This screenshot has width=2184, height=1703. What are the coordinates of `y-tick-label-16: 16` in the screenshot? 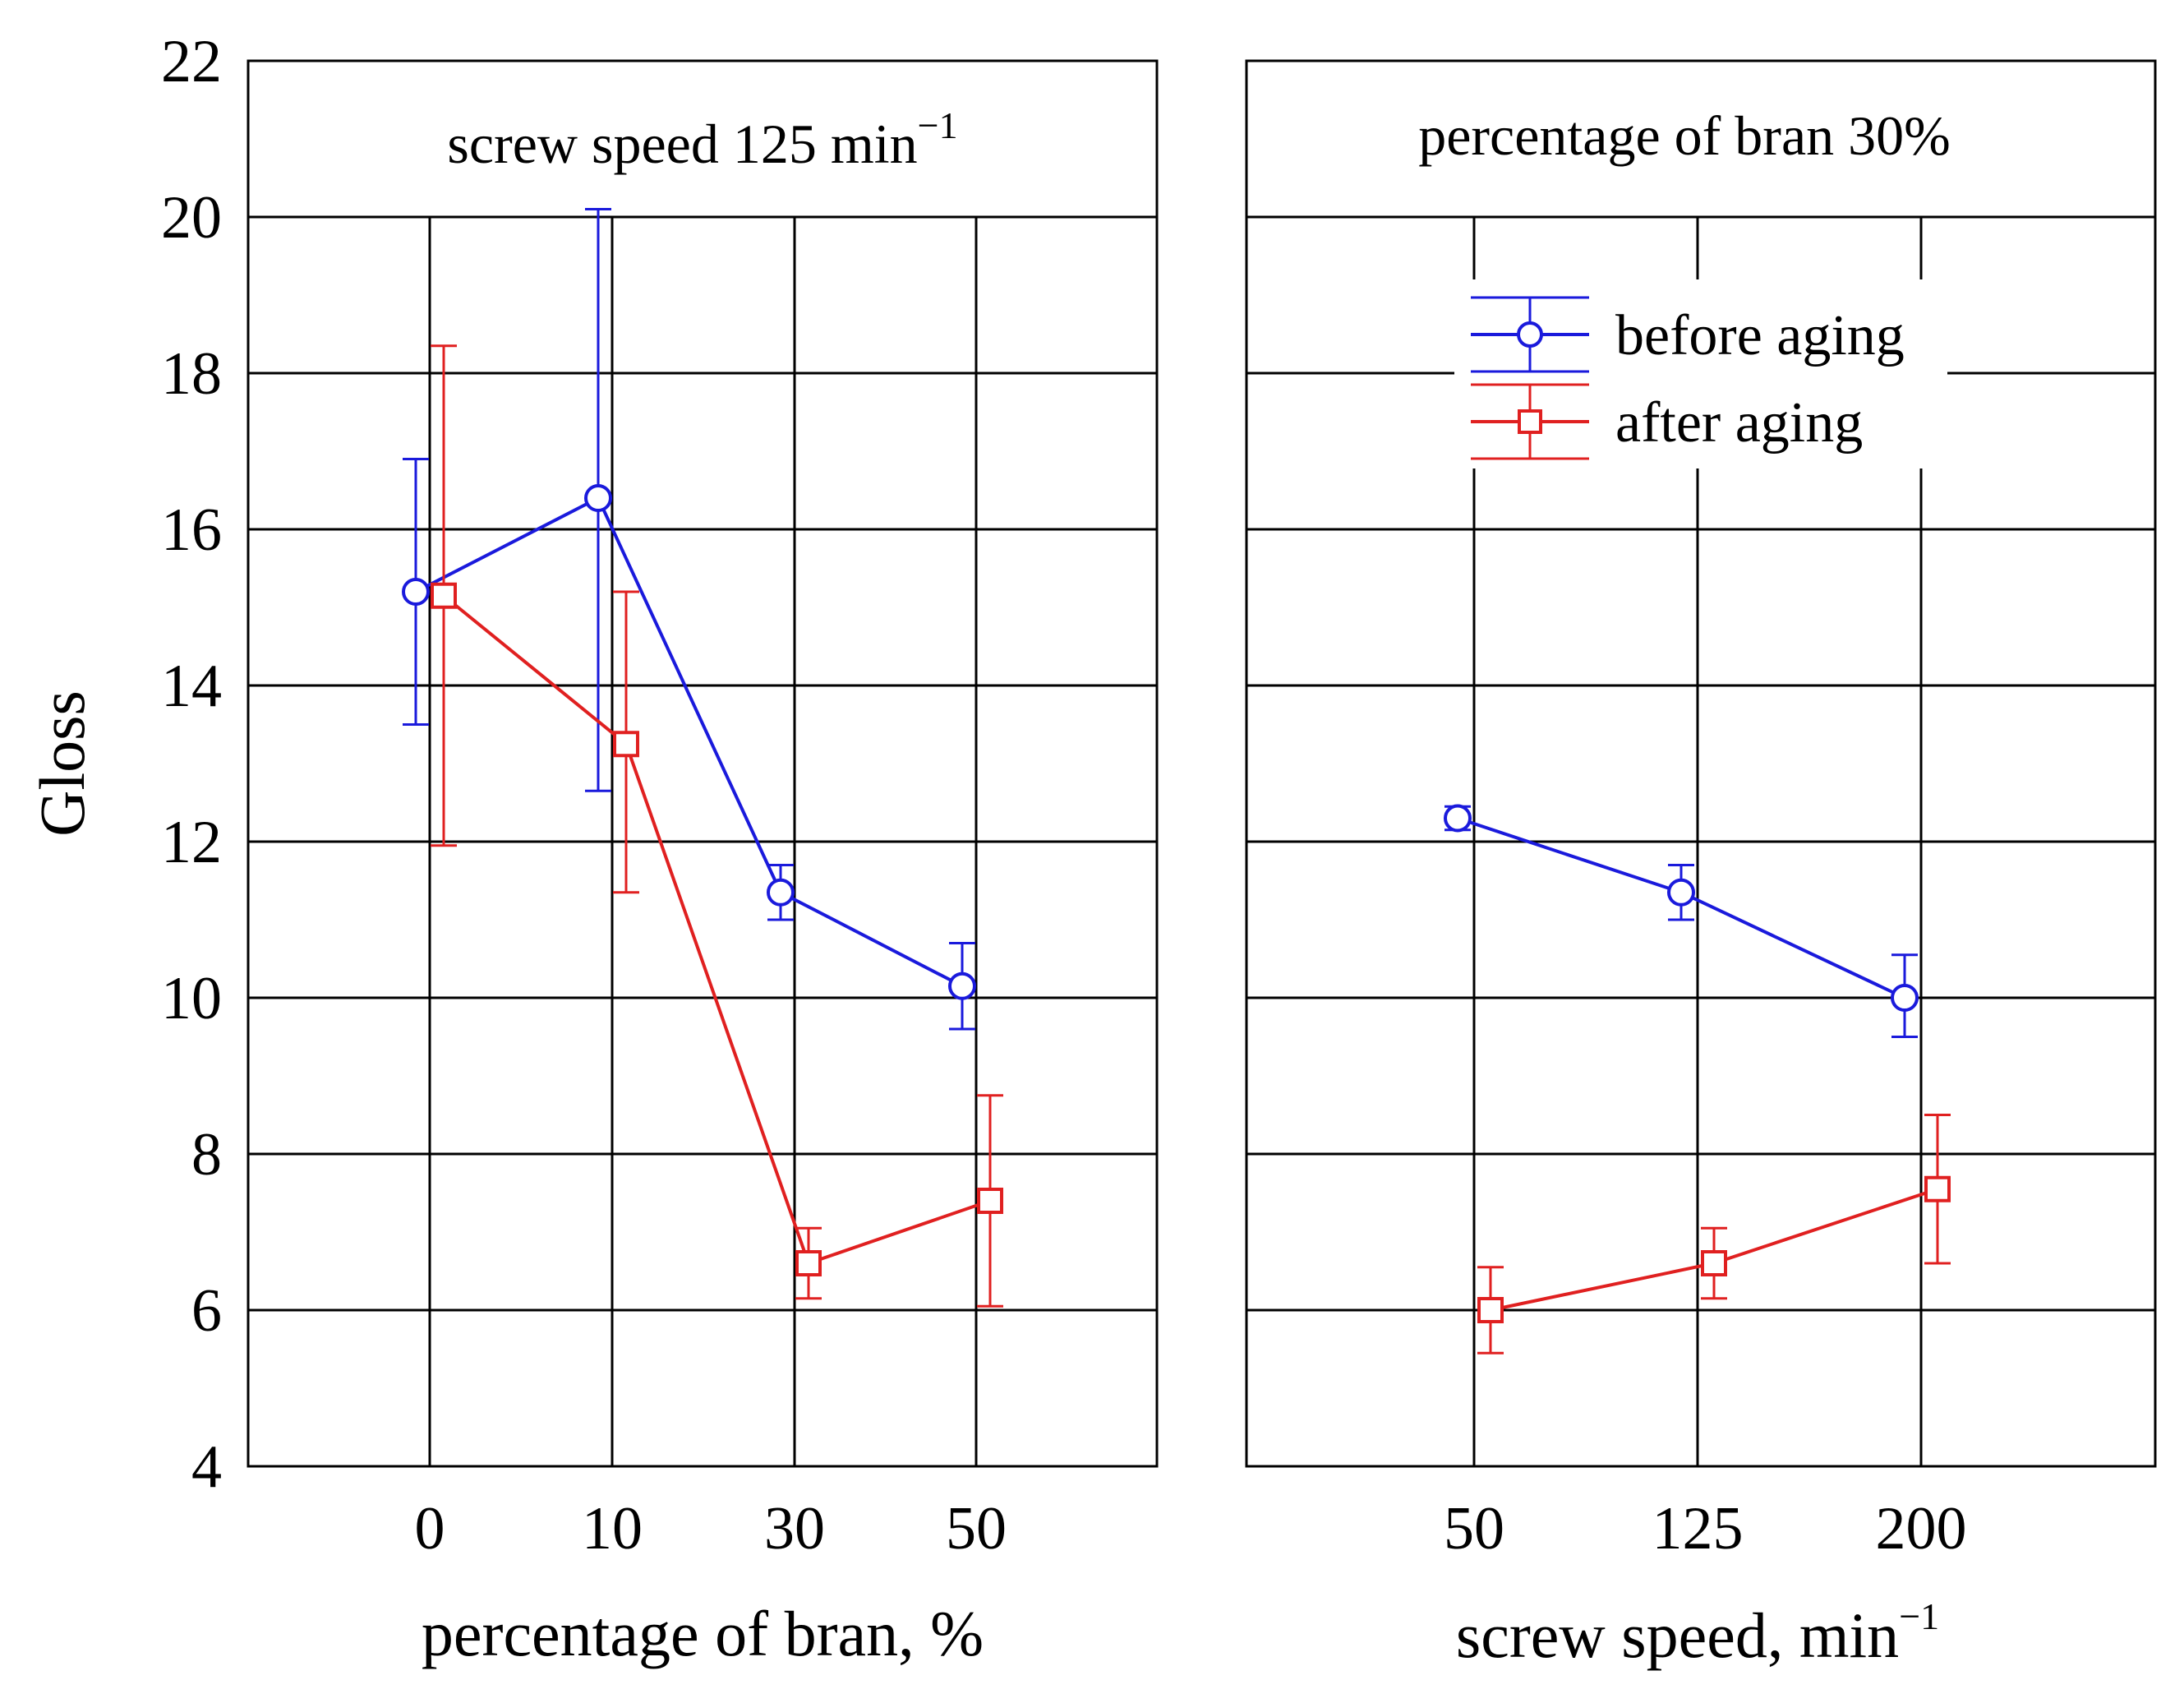 It's located at (191, 530).